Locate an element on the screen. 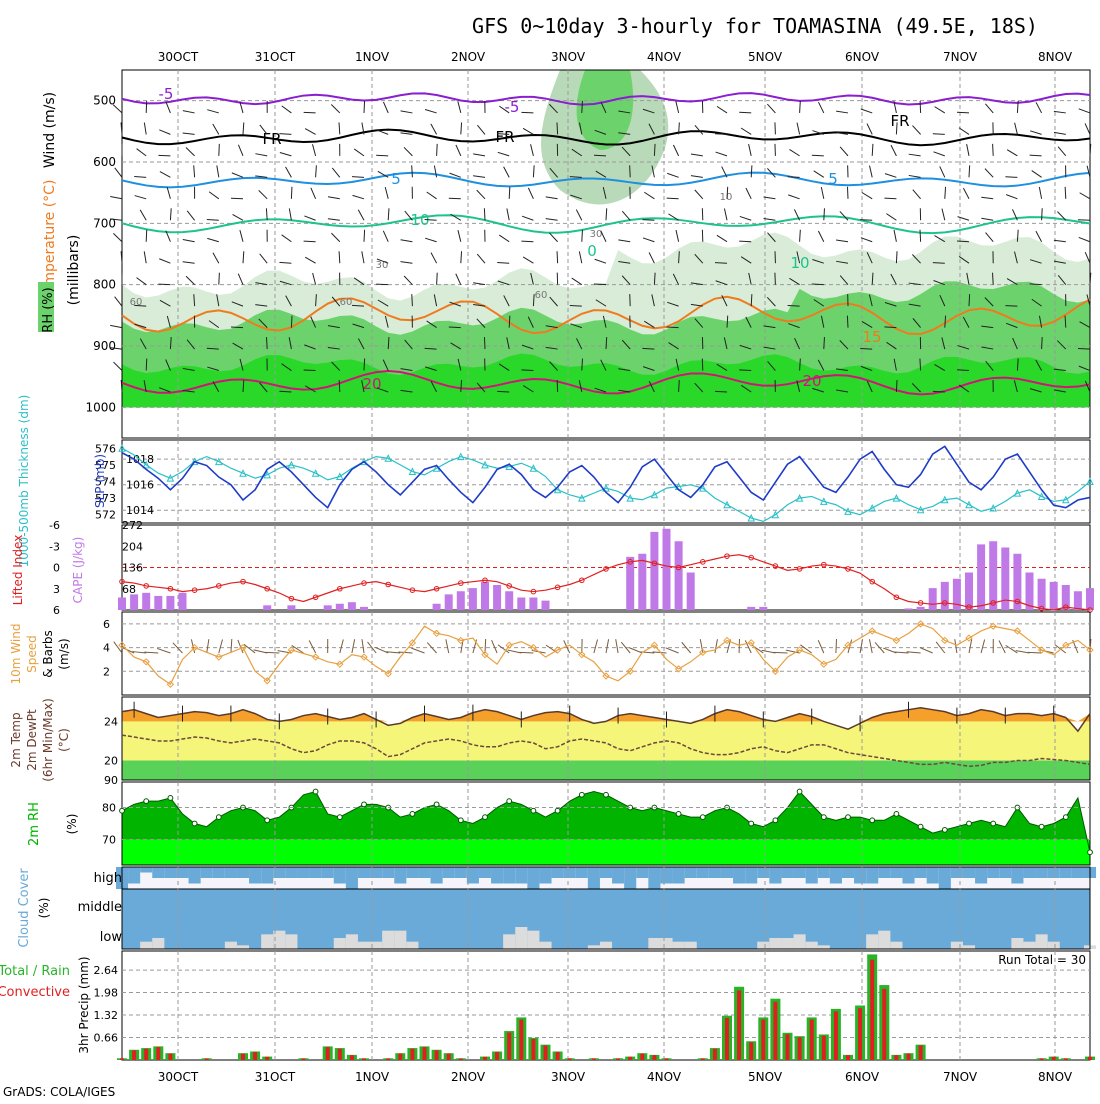 The image size is (1100, 1104). contour-label-14: 30 is located at coordinates (382, 265).